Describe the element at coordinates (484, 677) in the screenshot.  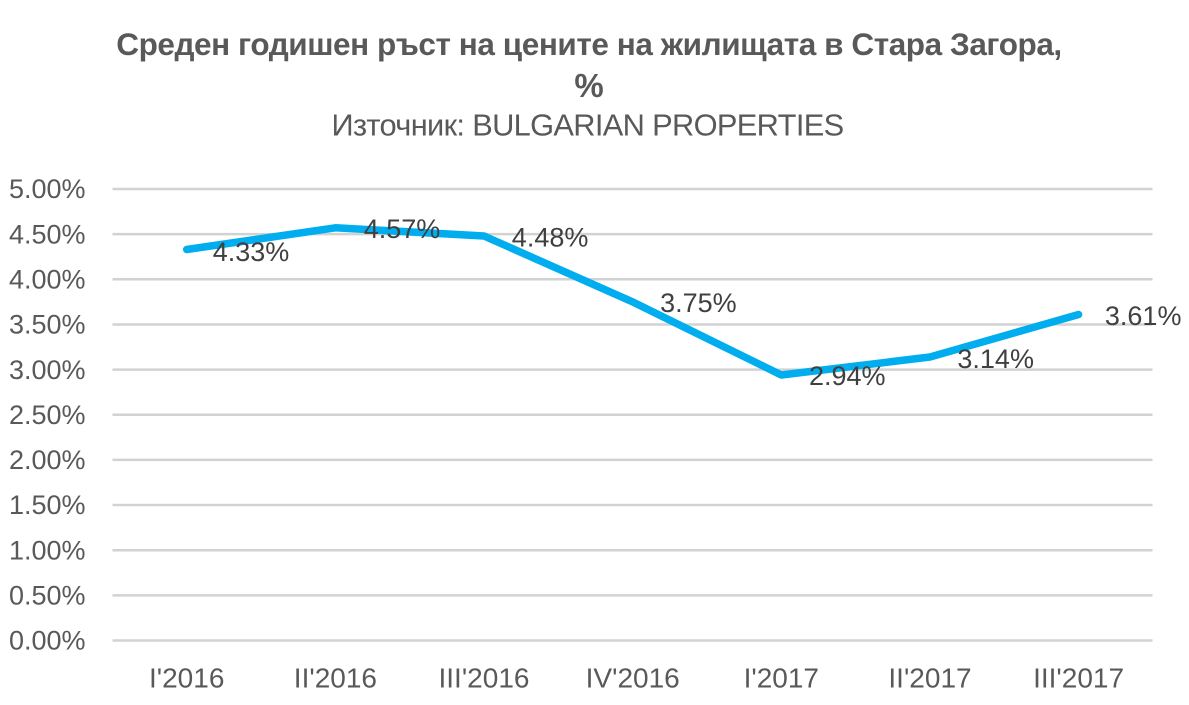
I see `svg-text: III'2016` at that location.